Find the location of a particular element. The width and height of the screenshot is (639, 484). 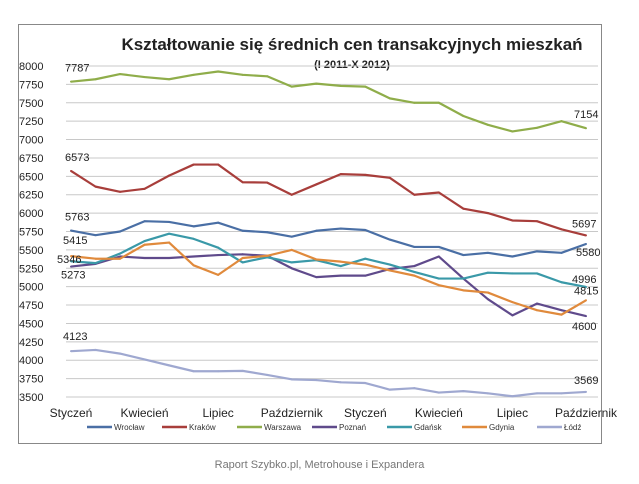

y-tick-label: 5250 is located at coordinates (31, 269).